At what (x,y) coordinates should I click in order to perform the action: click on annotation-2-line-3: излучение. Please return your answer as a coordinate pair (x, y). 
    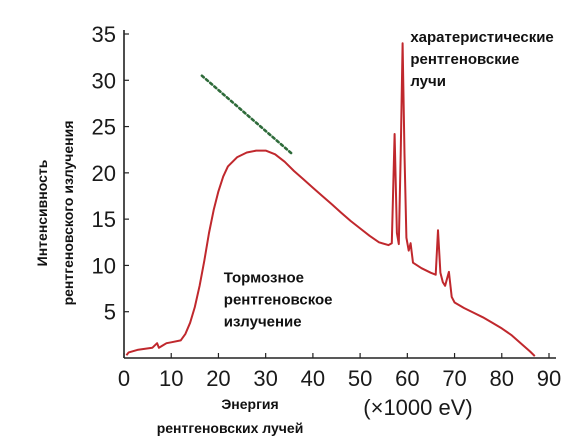
    Looking at the image, I should click on (263, 322).